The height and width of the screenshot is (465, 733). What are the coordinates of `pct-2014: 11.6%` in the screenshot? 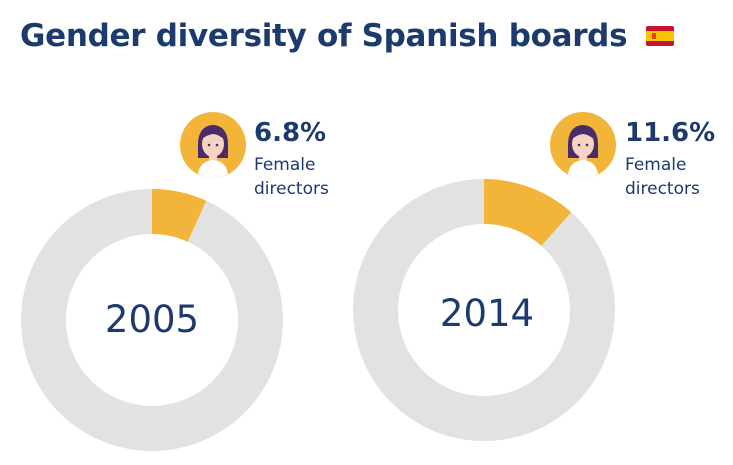 It's located at (670, 133).